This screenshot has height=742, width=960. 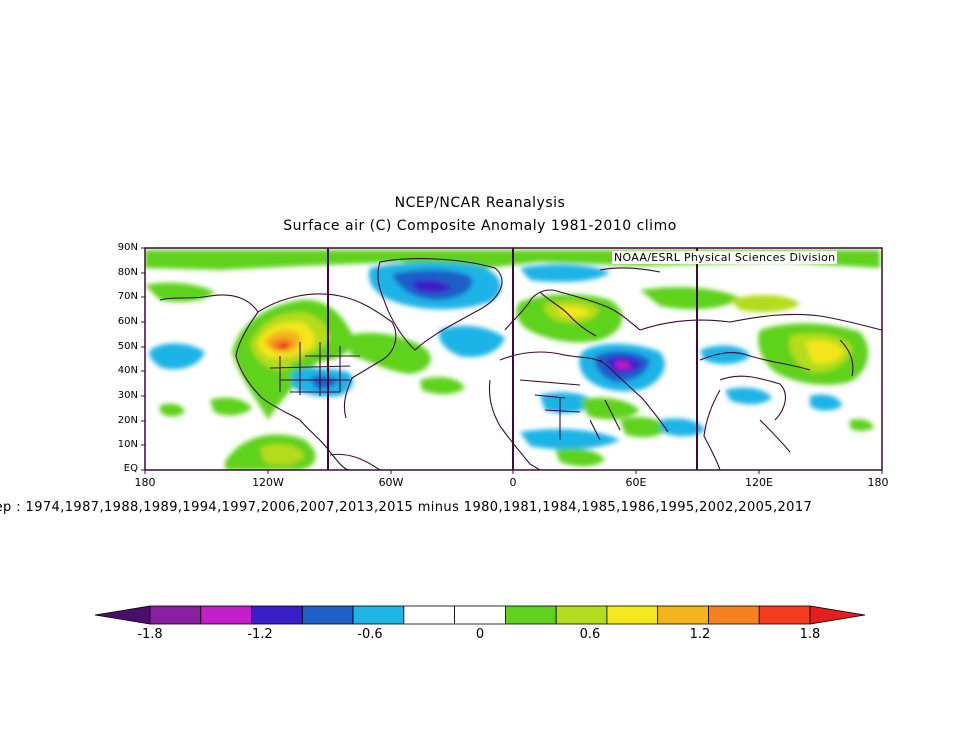 I want to click on colorbar-label-0-6: 0.6, so click(x=590, y=634).